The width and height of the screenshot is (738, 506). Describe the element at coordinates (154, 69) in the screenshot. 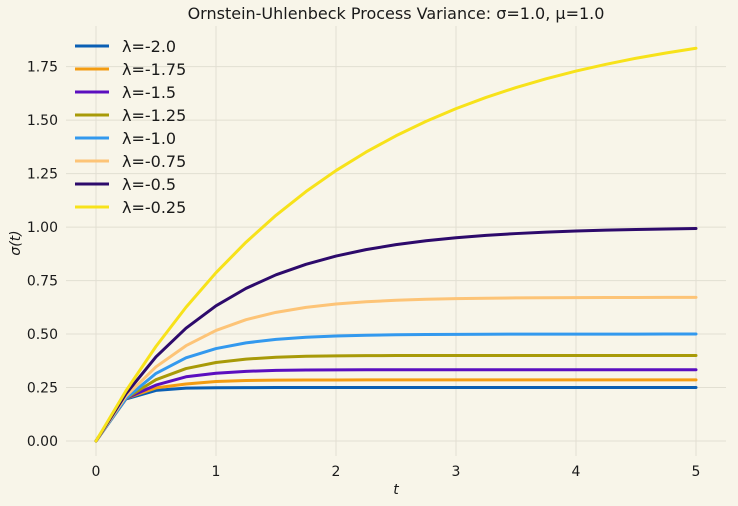

I see `legend-label: λ=-1.75` at that location.